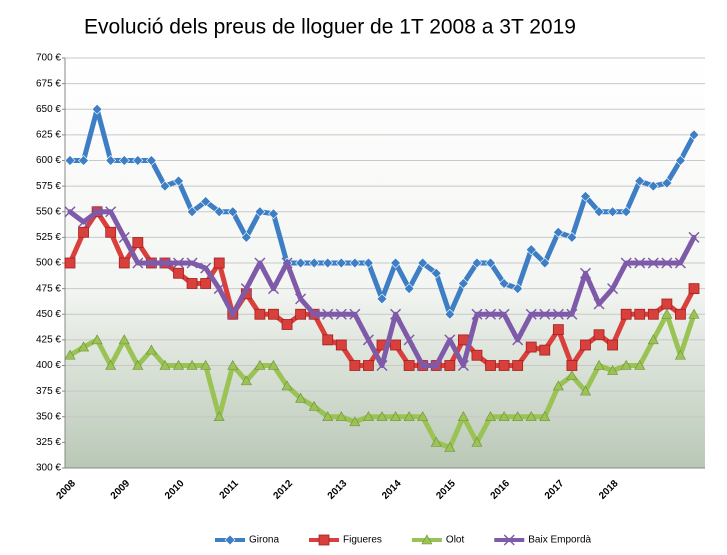  What do you see at coordinates (48, 135) in the screenshot?
I see `y-tick-label: 625 €` at bounding box center [48, 135].